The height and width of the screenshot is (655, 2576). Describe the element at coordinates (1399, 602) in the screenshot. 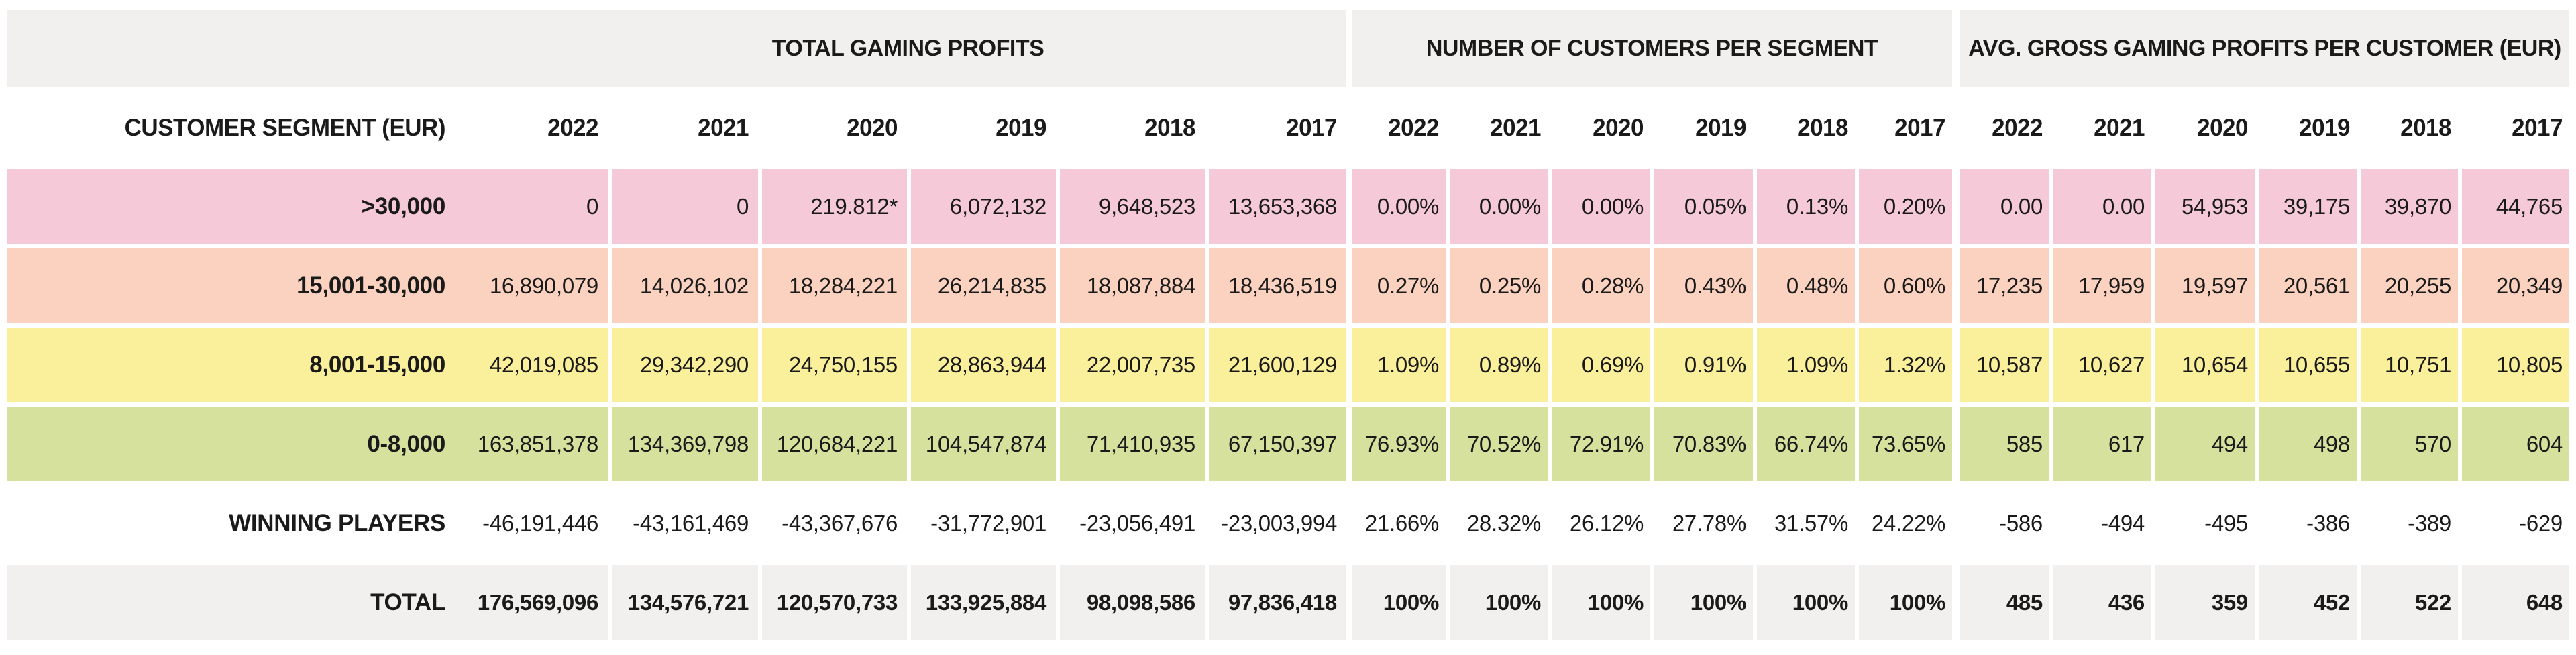

I see `value-cell-customers-2022: 100%` at that location.